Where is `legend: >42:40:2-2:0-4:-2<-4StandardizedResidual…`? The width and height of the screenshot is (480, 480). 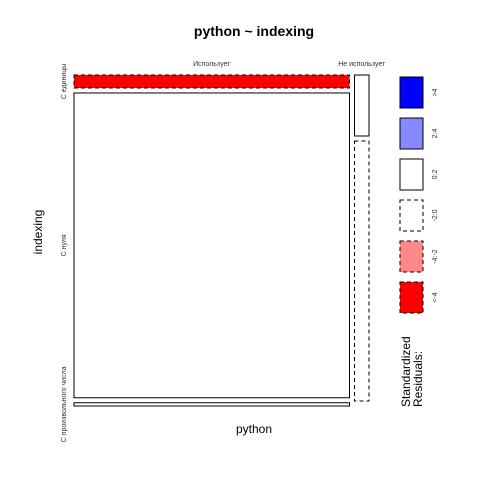
legend: >42:40:2-2:0-4:-2<-4StandardizedResidual… is located at coordinates (419, 242).